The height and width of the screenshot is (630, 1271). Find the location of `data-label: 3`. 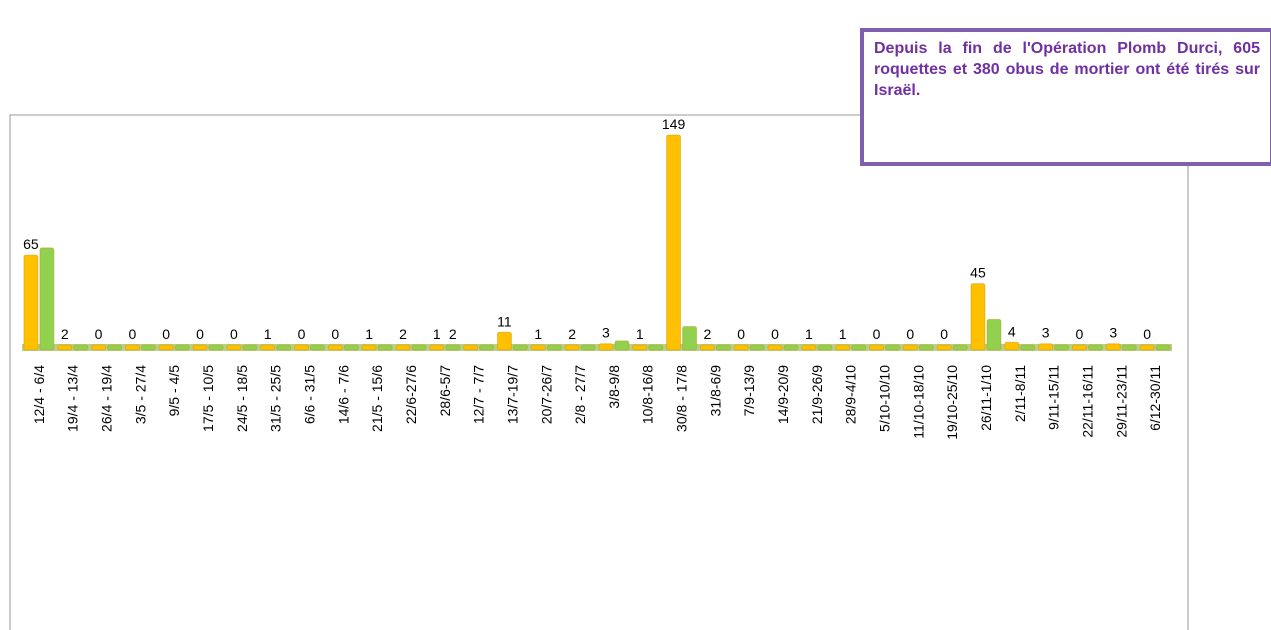

data-label: 3 is located at coordinates (606, 333).